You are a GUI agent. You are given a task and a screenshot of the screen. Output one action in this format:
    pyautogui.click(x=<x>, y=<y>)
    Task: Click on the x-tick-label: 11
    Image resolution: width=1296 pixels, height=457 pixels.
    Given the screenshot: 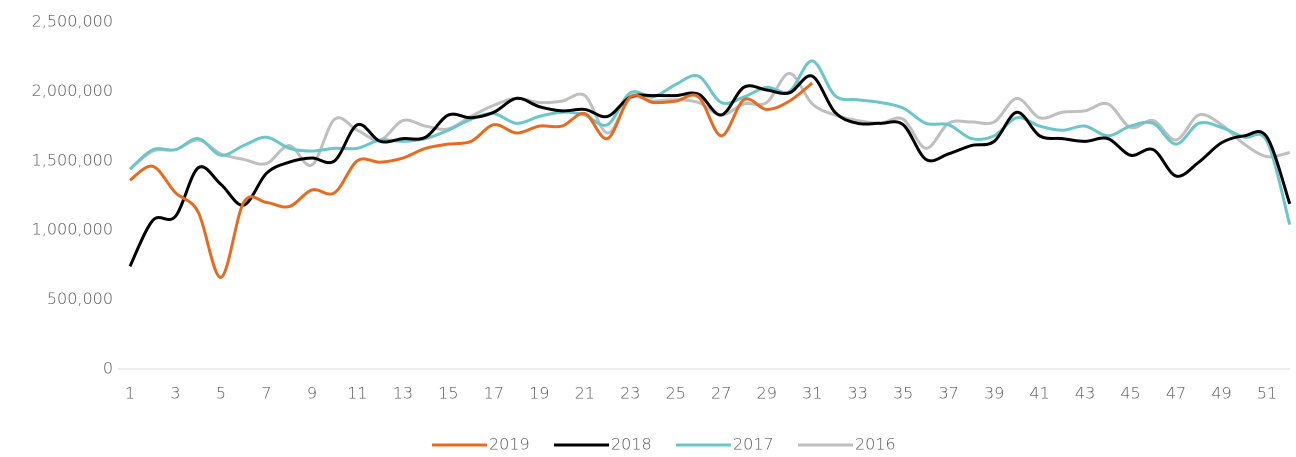 What is the action you would take?
    pyautogui.click(x=357, y=393)
    